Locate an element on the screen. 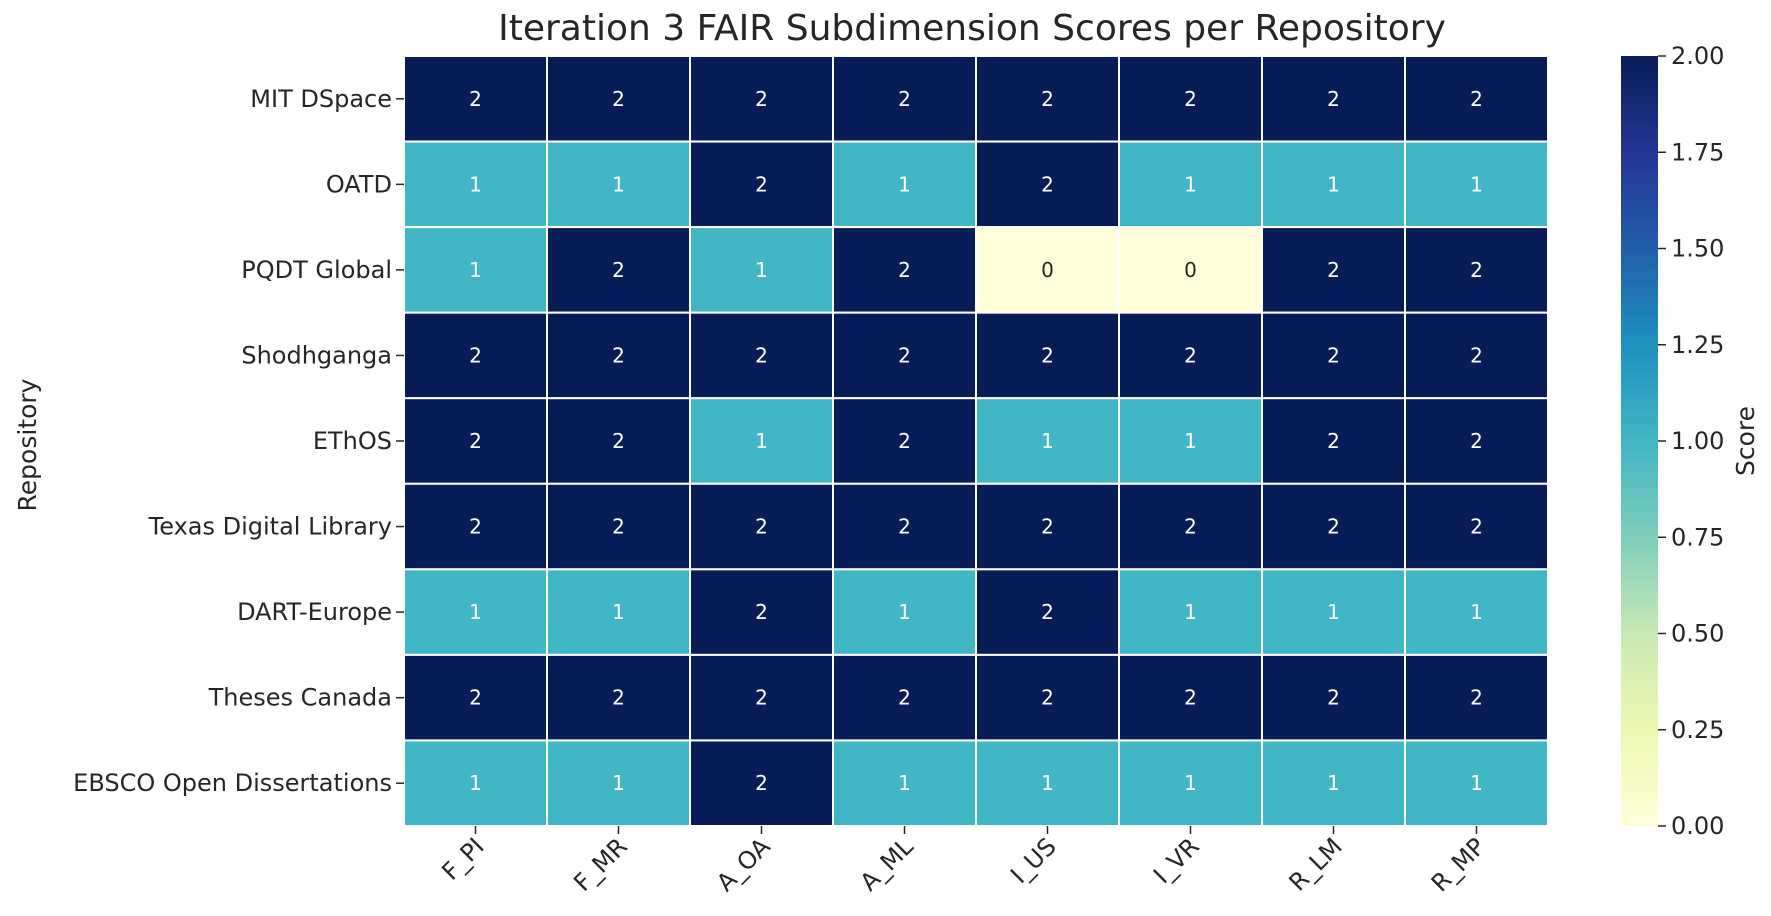  y-axis-label: Repository is located at coordinates (27, 444).